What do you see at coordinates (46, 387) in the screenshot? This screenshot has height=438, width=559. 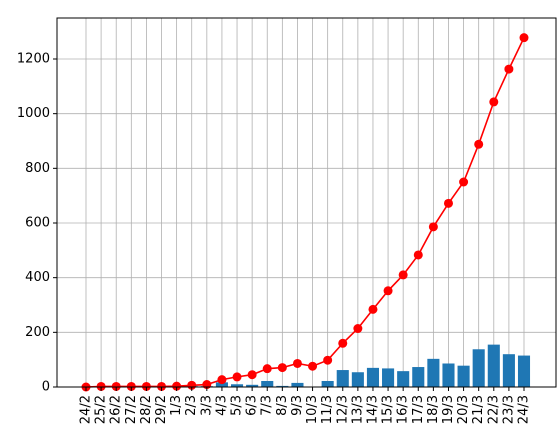 I see `y-tick-label: 0` at bounding box center [46, 387].